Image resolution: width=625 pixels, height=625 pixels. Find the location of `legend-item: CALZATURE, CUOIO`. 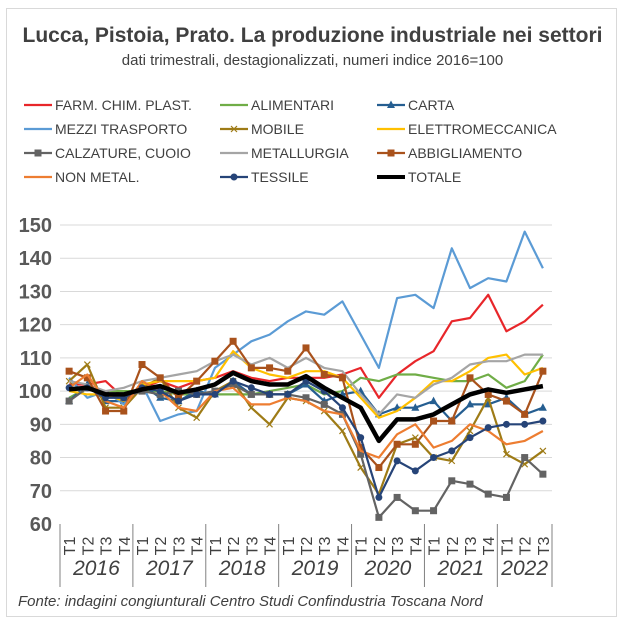

legend-item: CALZATURE, CUOIO is located at coordinates (107, 153).